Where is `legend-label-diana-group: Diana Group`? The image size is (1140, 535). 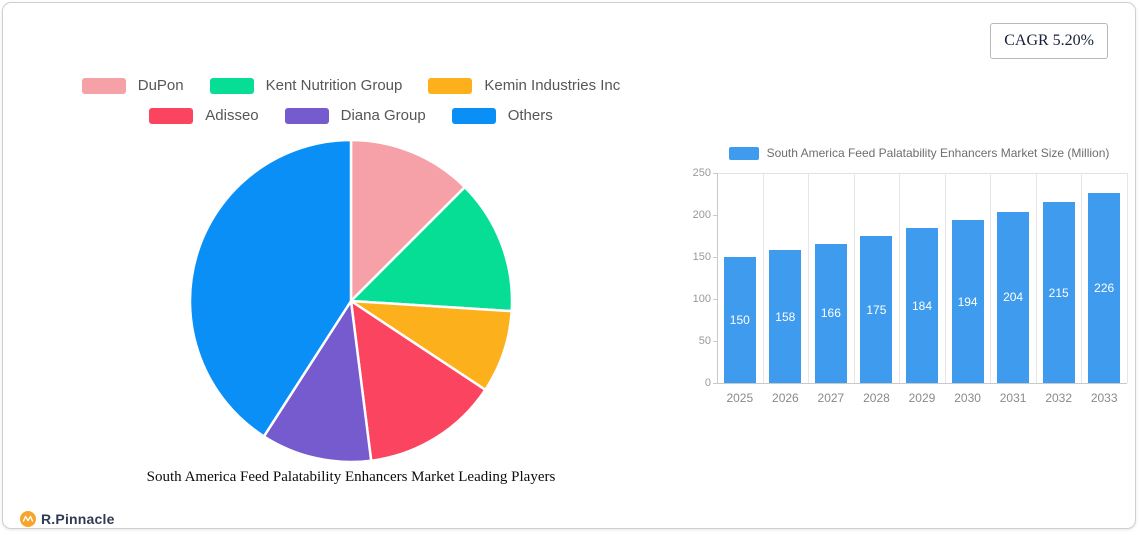
legend-label-diana-group: Diana Group is located at coordinates (383, 115).